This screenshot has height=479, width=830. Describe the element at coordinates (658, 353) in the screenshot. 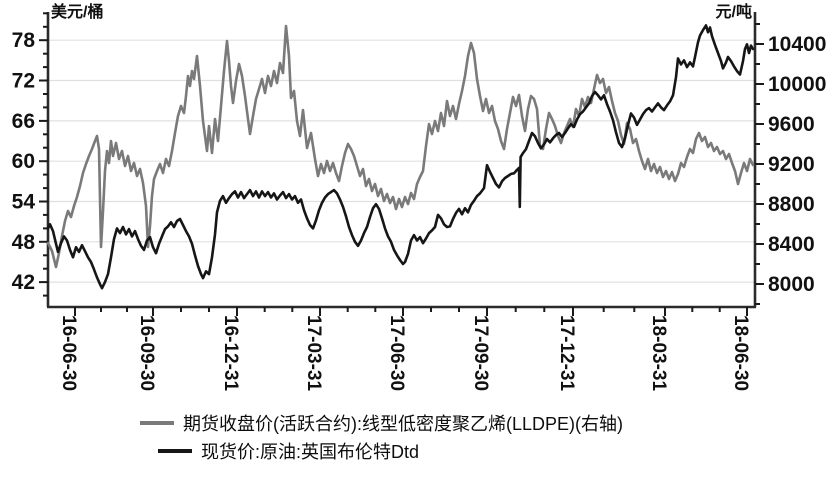

I see `x-tick-label: 18-03-31` at that location.